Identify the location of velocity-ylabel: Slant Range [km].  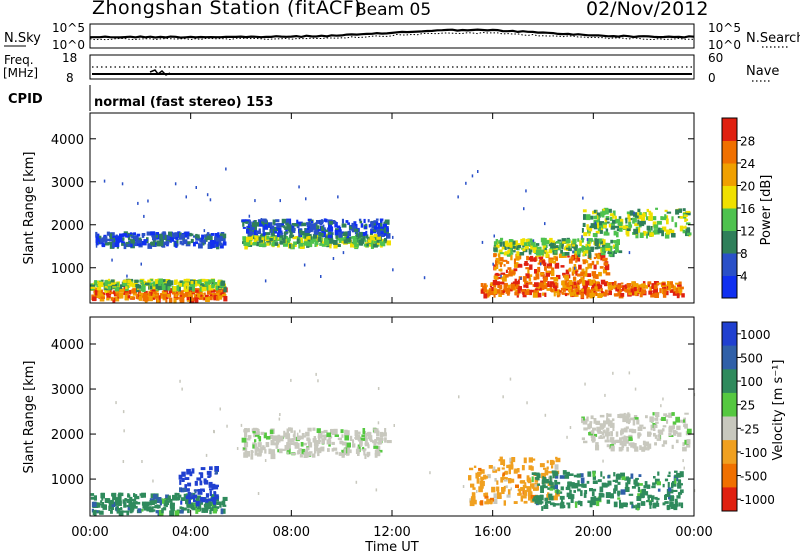
(29, 417).